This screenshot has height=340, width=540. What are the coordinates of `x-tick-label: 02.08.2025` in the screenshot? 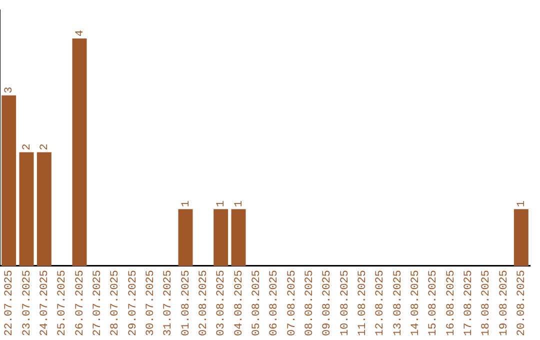 It's located at (204, 303).